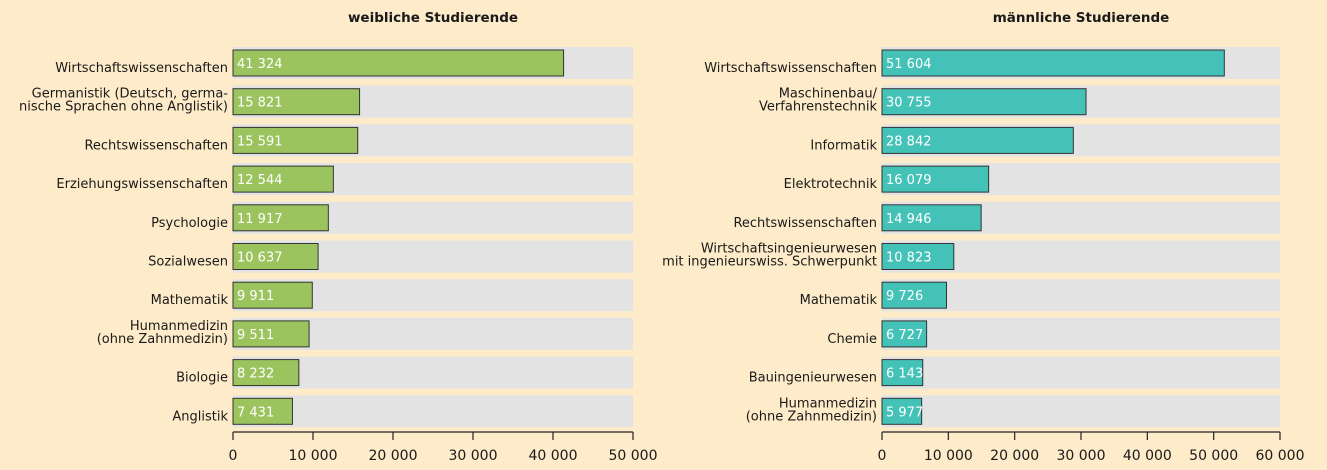 This screenshot has height=470, width=1327. I want to click on value-label: 15 591, so click(260, 141).